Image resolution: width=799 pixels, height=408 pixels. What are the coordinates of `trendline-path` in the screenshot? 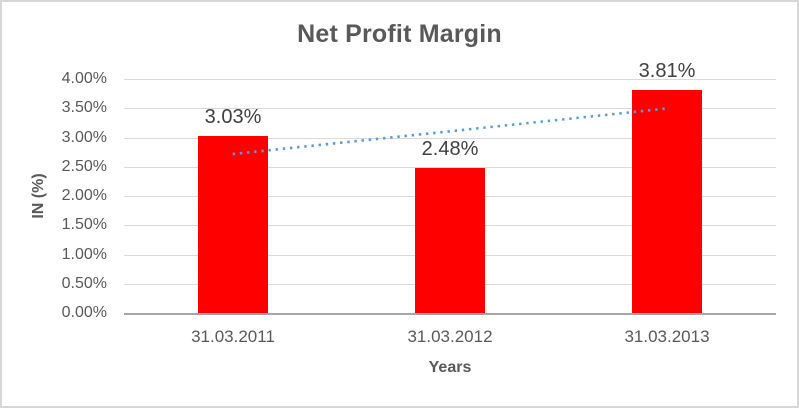 It's located at (450, 131).